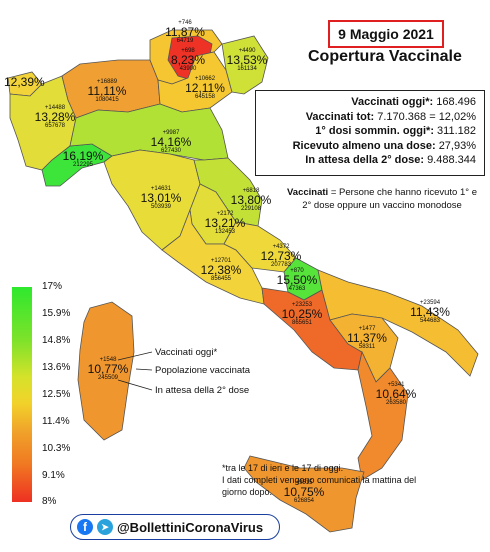 The height and width of the screenshot is (552, 490). Describe the element at coordinates (202, 390) in the screenshot. I see `key-attesa-seconda: In attesa della 2° dose` at that location.